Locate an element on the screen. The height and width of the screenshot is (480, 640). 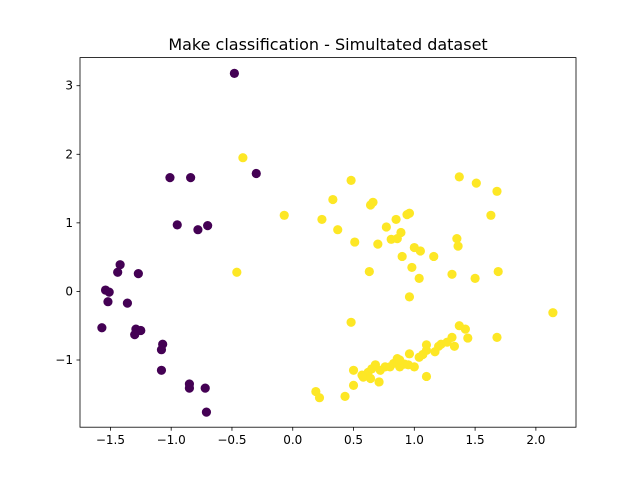
x-tick-label: 2.0 is located at coordinates (535, 440).